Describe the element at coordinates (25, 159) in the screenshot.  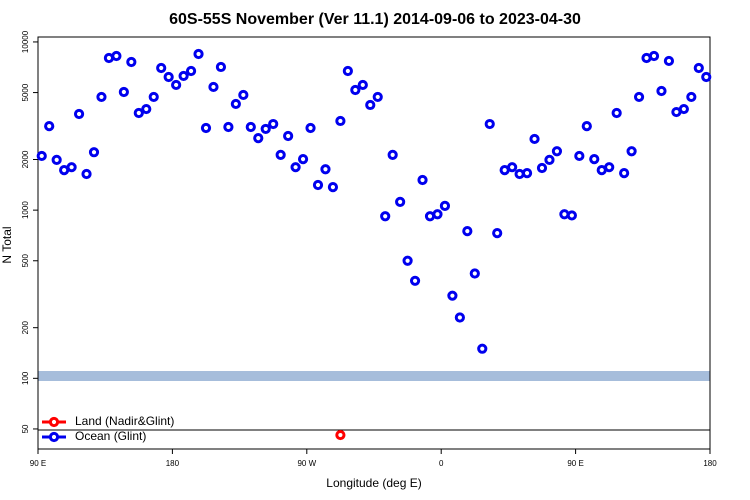
I see `y-tick-label: 2000` at that location.